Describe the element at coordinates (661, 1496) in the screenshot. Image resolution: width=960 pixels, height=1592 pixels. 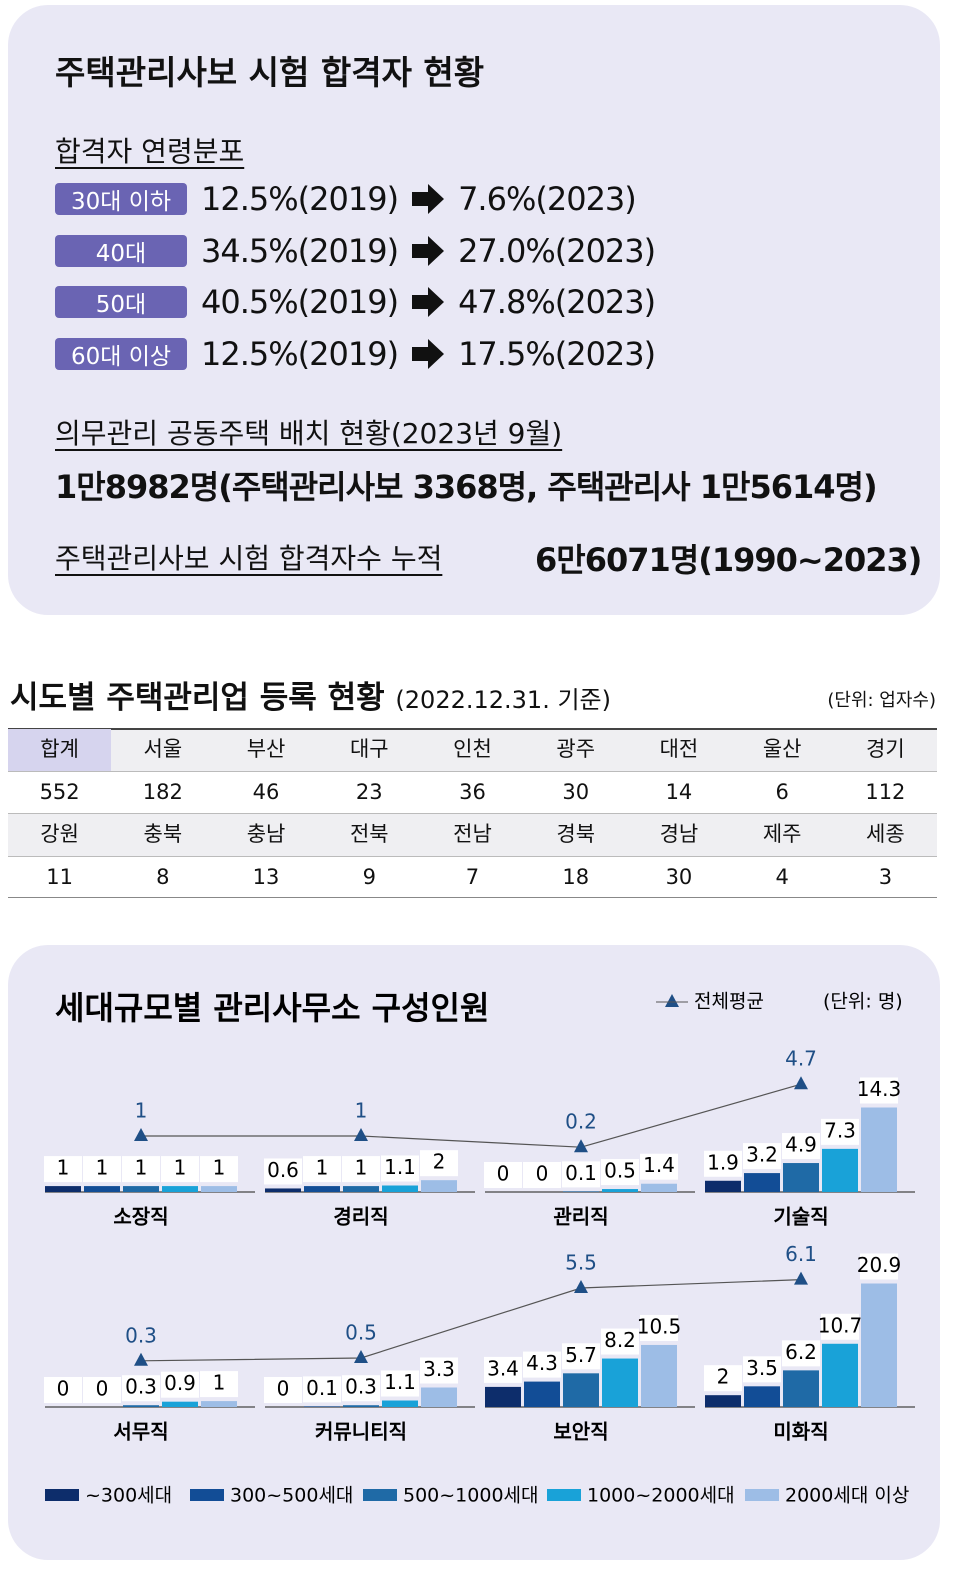
I see `legend-label: 1000~2000세대` at that location.